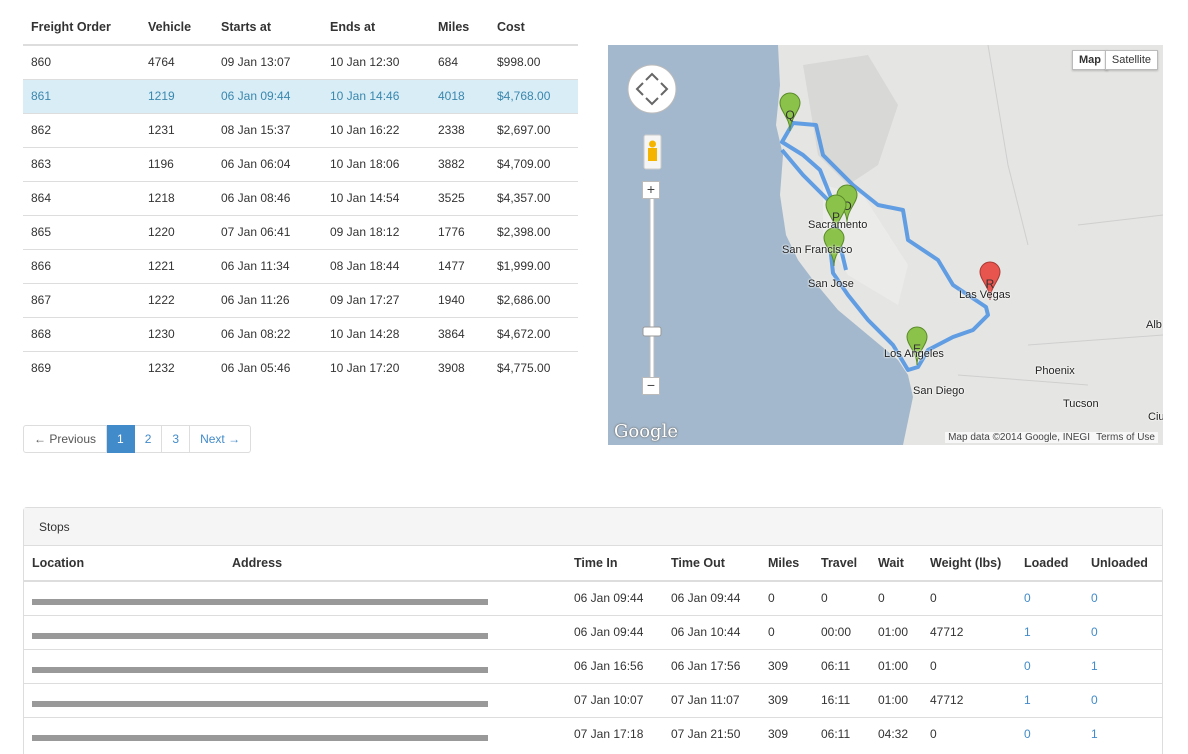  What do you see at coordinates (836, 217) in the screenshot?
I see `marker-p-label: P` at bounding box center [836, 217].